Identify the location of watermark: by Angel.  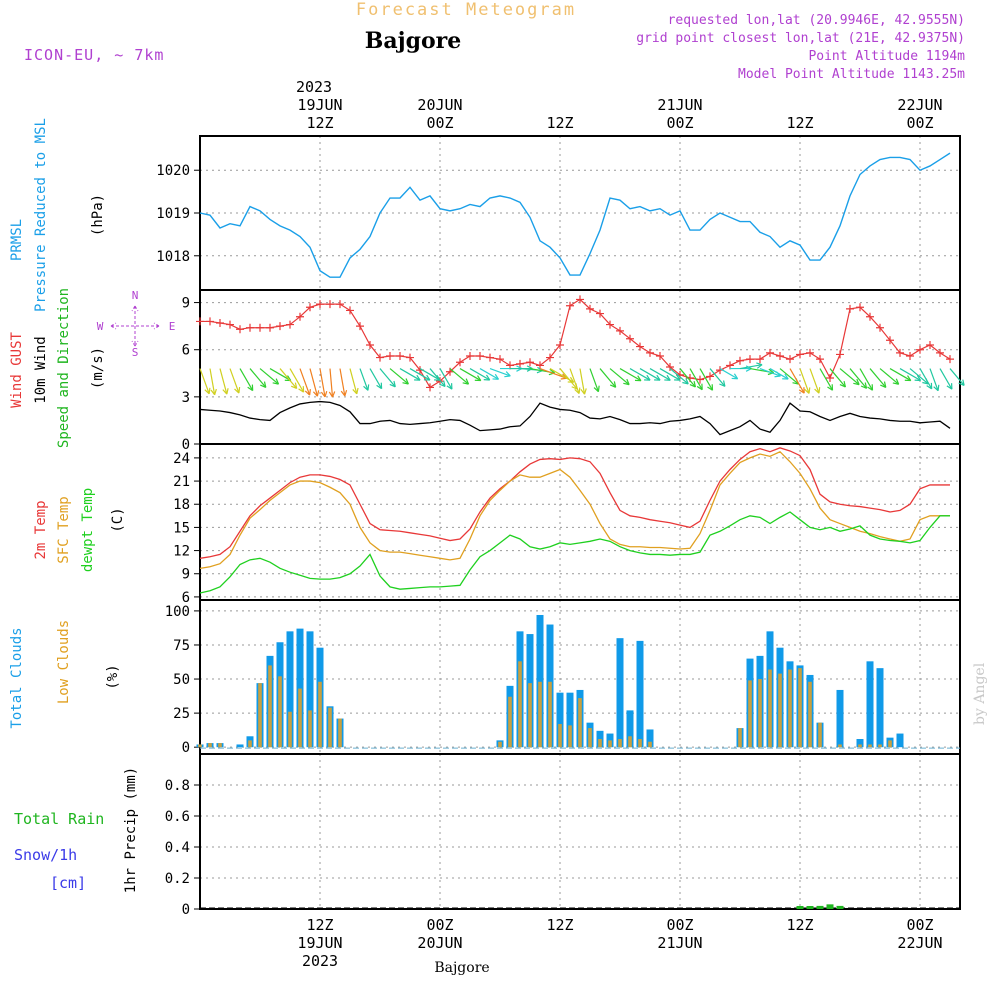
(980, 693).